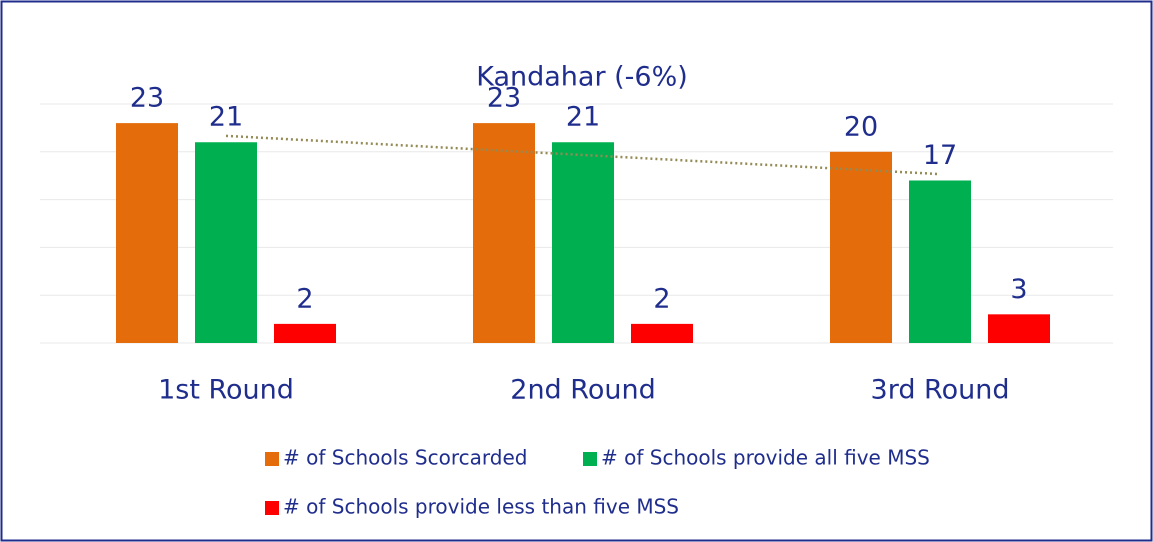 The height and width of the screenshot is (542, 1153). I want to click on x-tick-label: 2nd Round, so click(582, 390).